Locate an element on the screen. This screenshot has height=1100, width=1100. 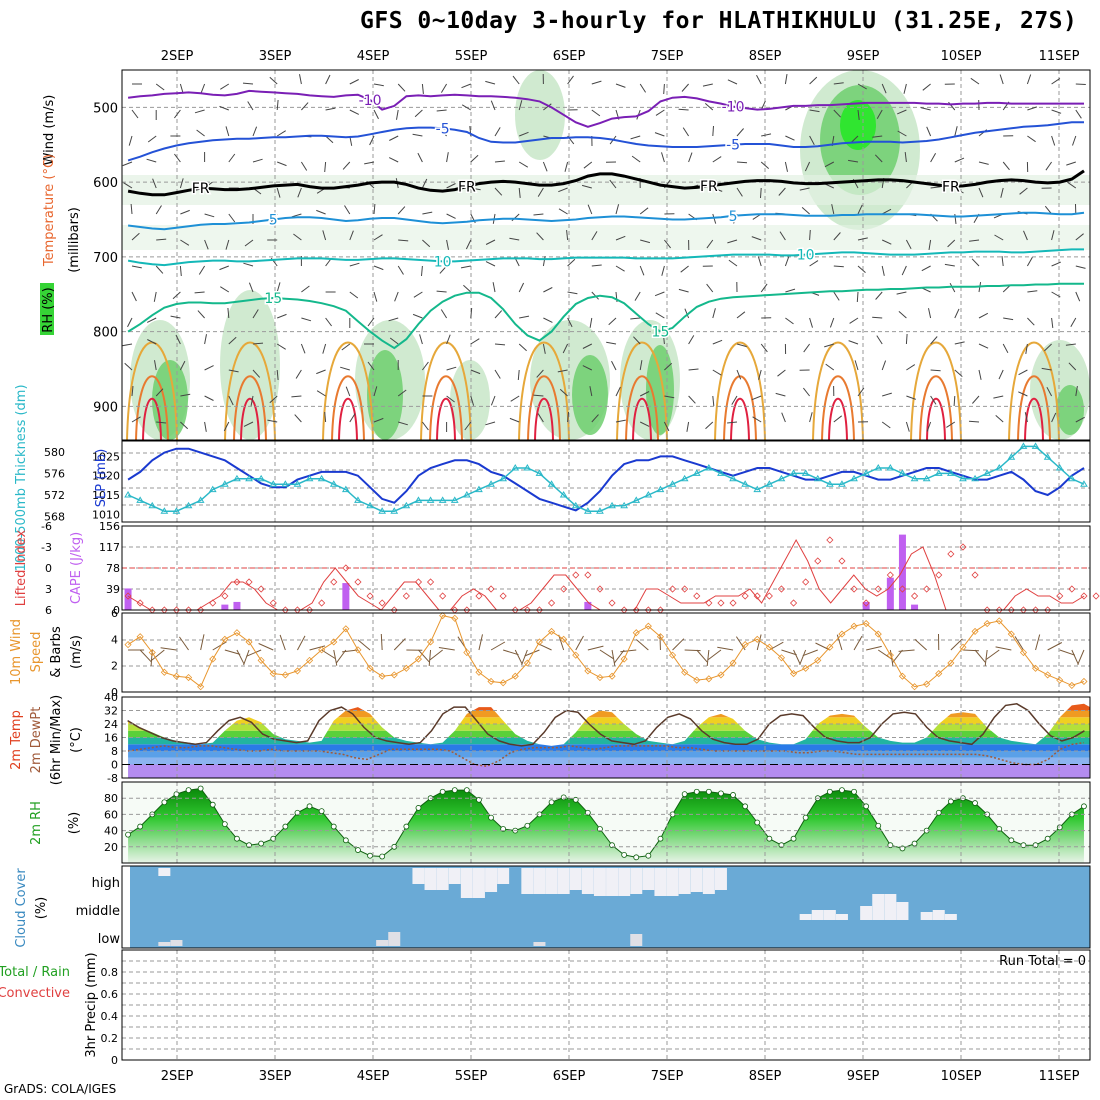
thickness-axis-label: 1000-500mb Thickness (dm) is located at coordinates (21, 477).